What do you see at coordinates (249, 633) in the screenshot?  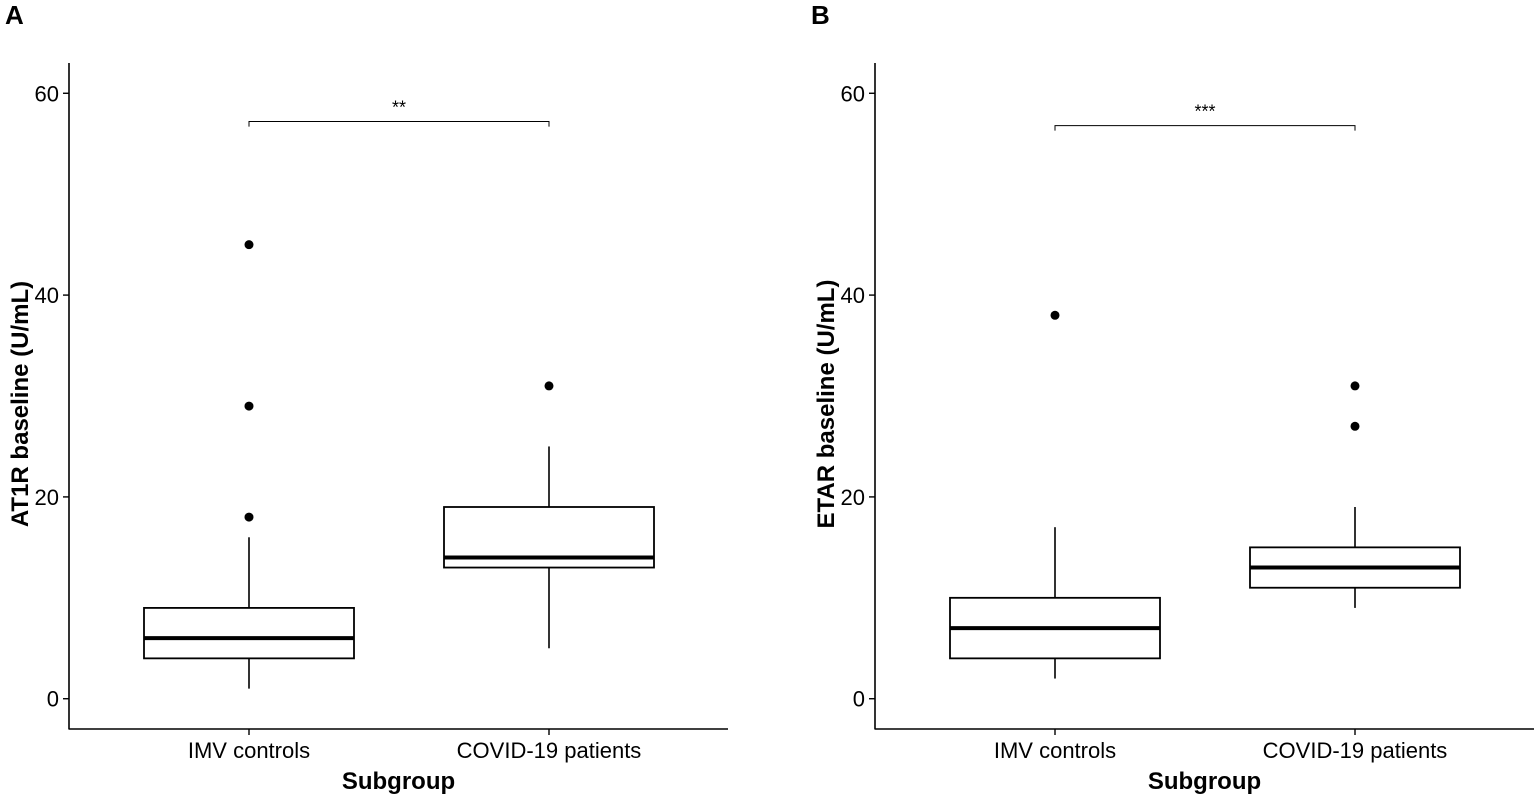 I see `iqr-box` at bounding box center [249, 633].